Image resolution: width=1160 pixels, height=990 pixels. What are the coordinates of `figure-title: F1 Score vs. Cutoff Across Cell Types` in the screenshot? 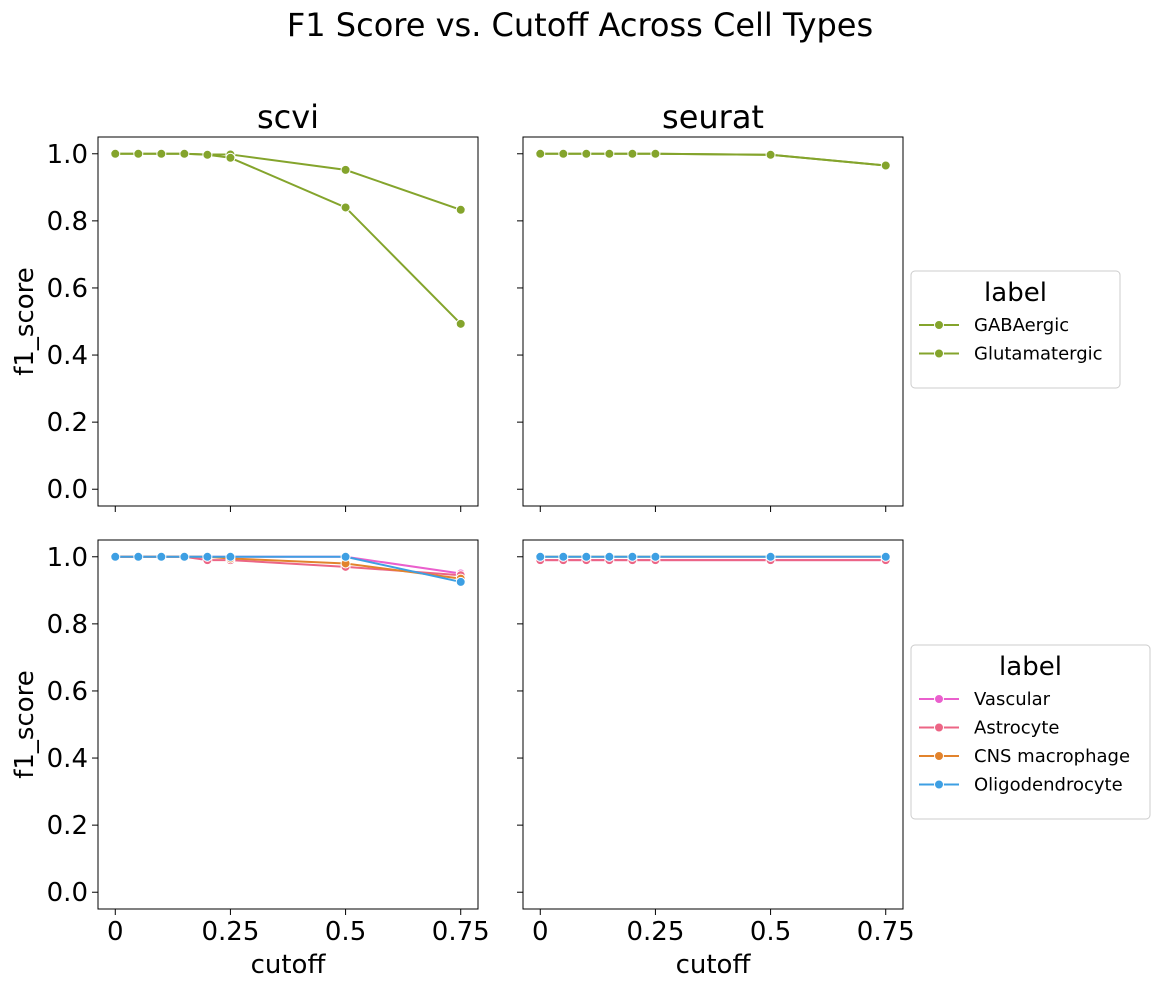 It's located at (580, 25).